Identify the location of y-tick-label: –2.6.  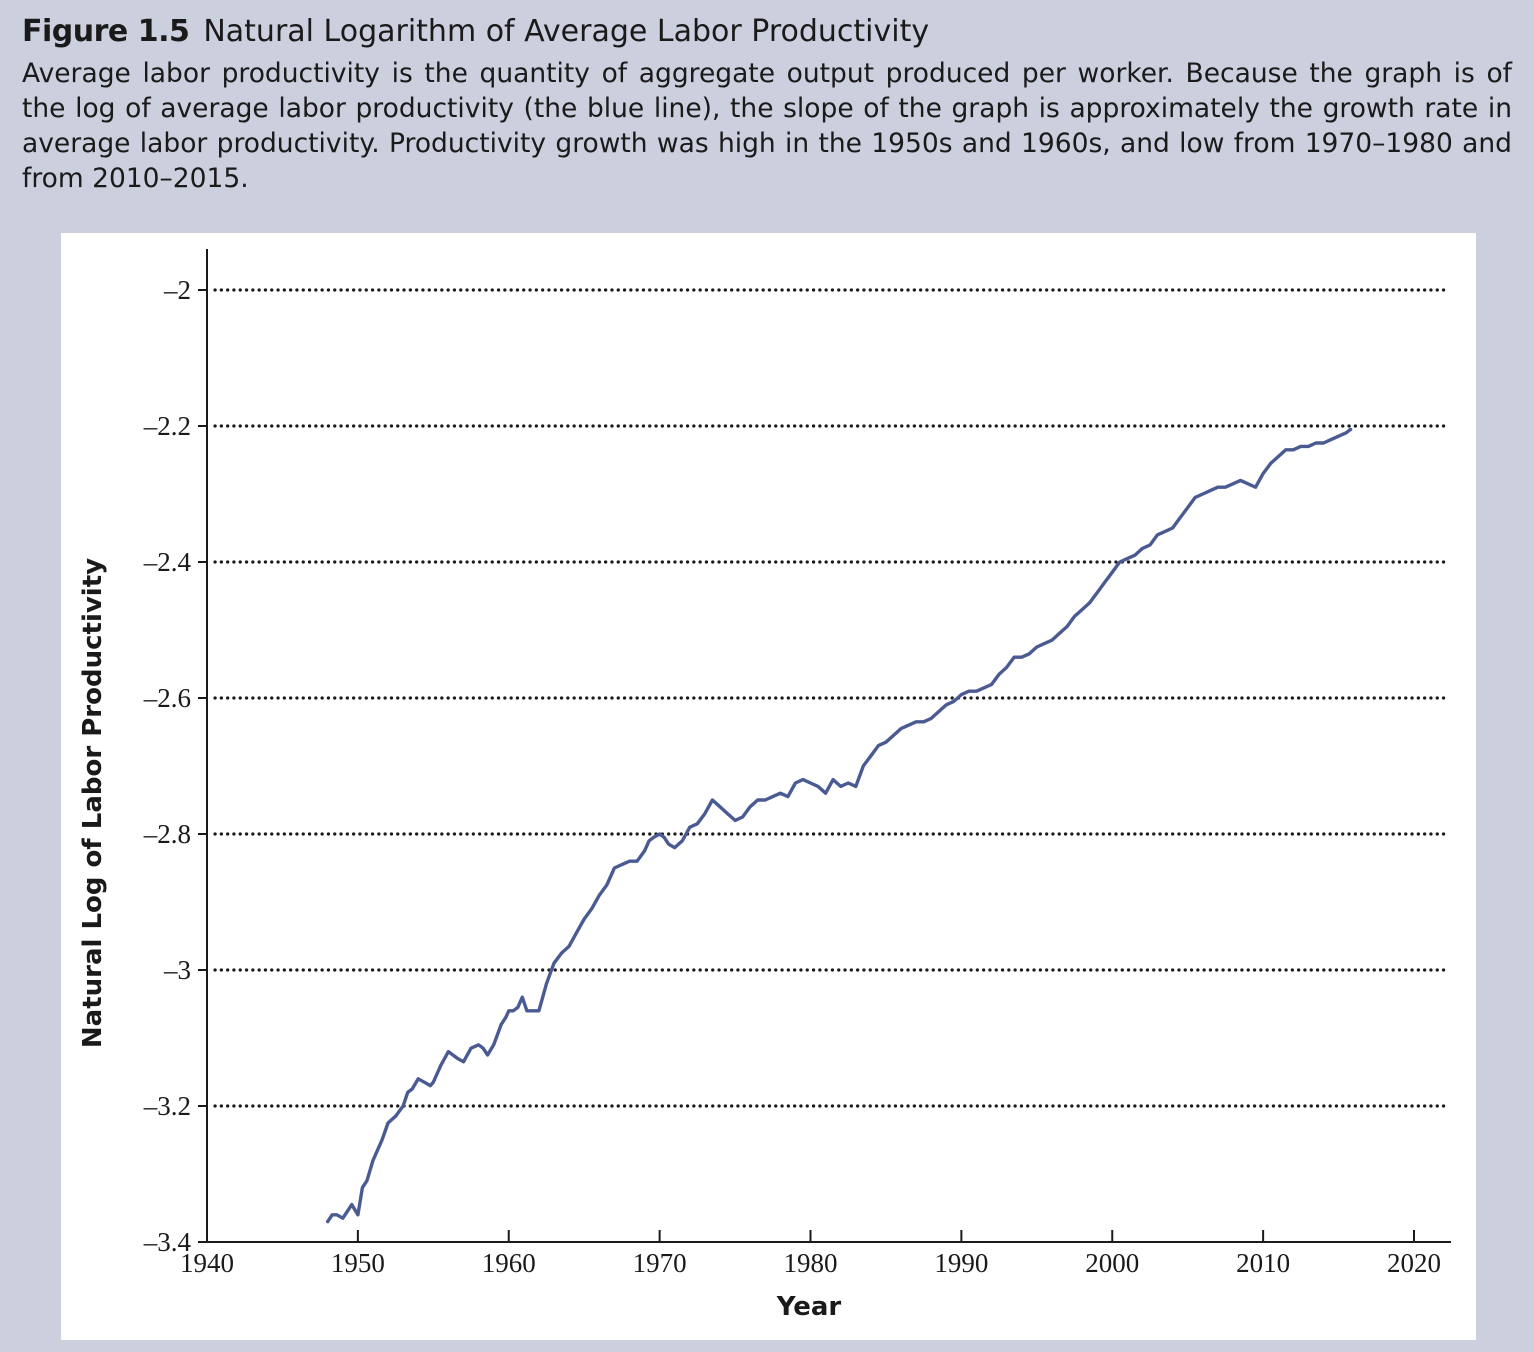
(167, 698).